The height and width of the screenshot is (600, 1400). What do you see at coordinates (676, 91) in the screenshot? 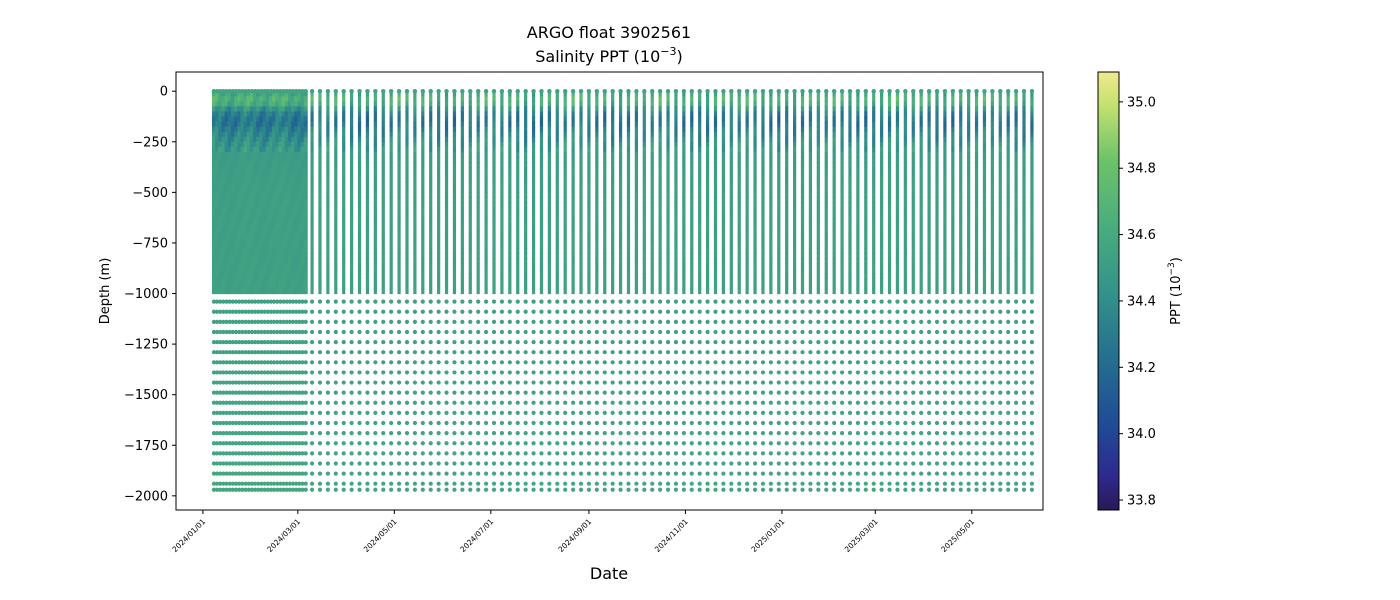
I see `surface-point` at bounding box center [676, 91].